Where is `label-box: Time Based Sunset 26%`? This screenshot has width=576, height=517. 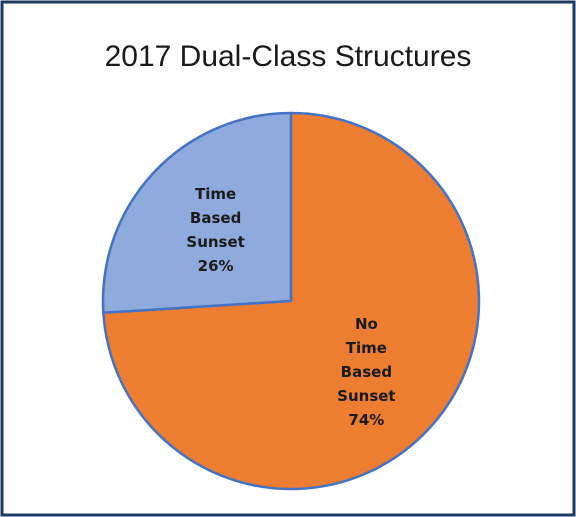
label-box: Time Based Sunset 26% is located at coordinates (216, 230).